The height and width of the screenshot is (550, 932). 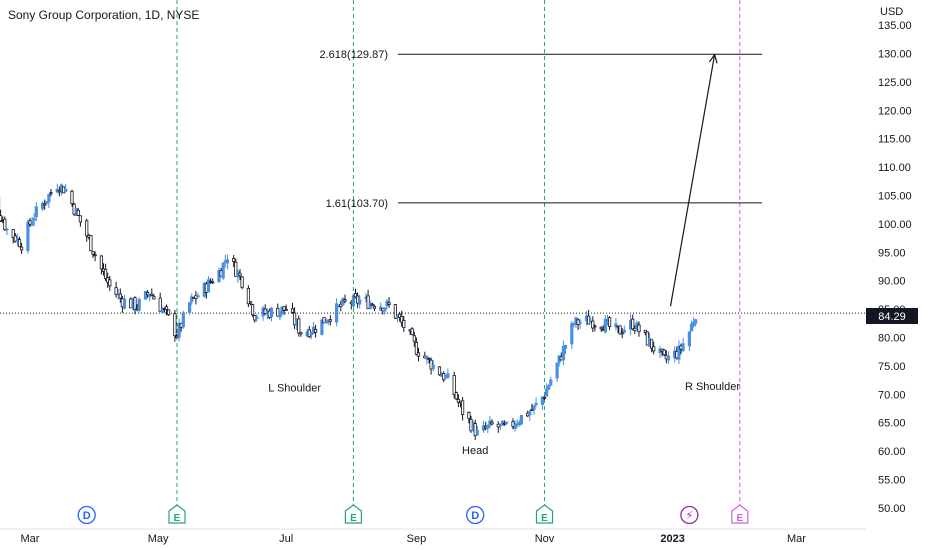 What do you see at coordinates (504, 419) in the screenshot?
I see `annotations: L Shoulder Head R Shoulder` at bounding box center [504, 419].